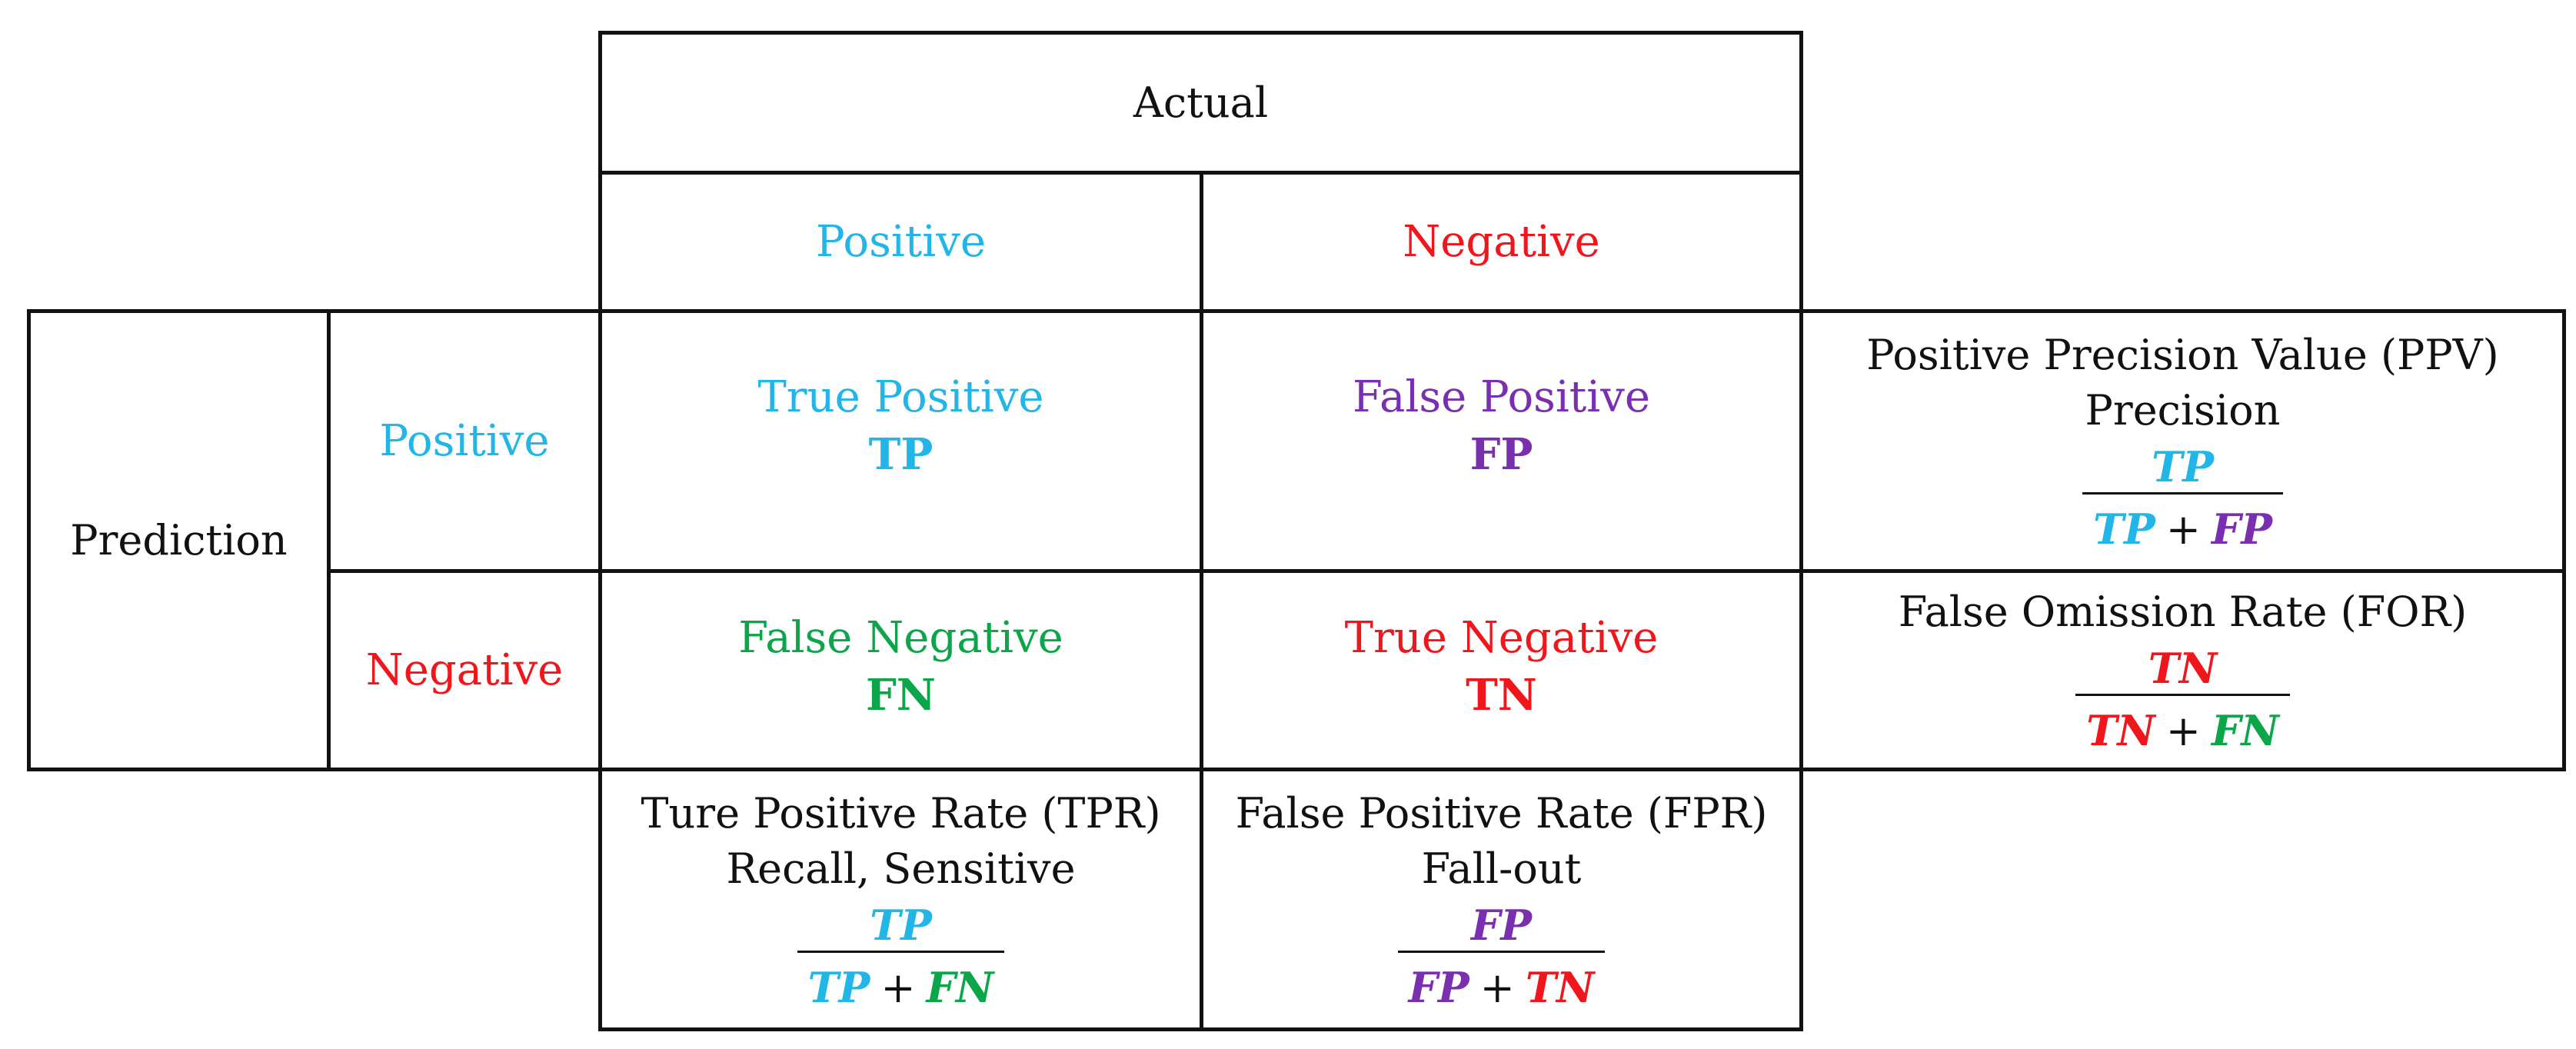  I want to click on for-formula: TN TN + FN, so click(2182, 700).